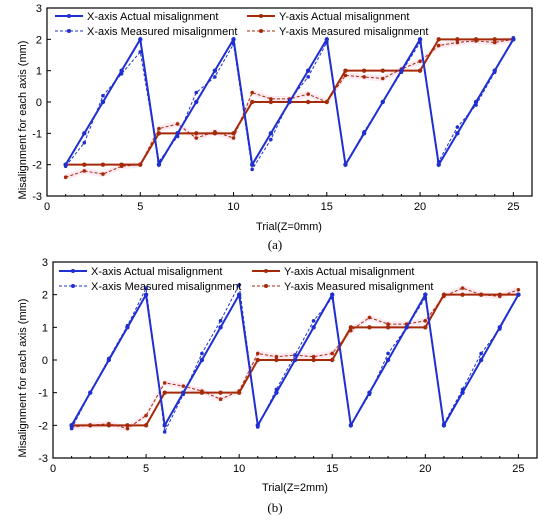 This screenshot has height=525, width=550. I want to click on caption-a: (a), so click(275, 244).